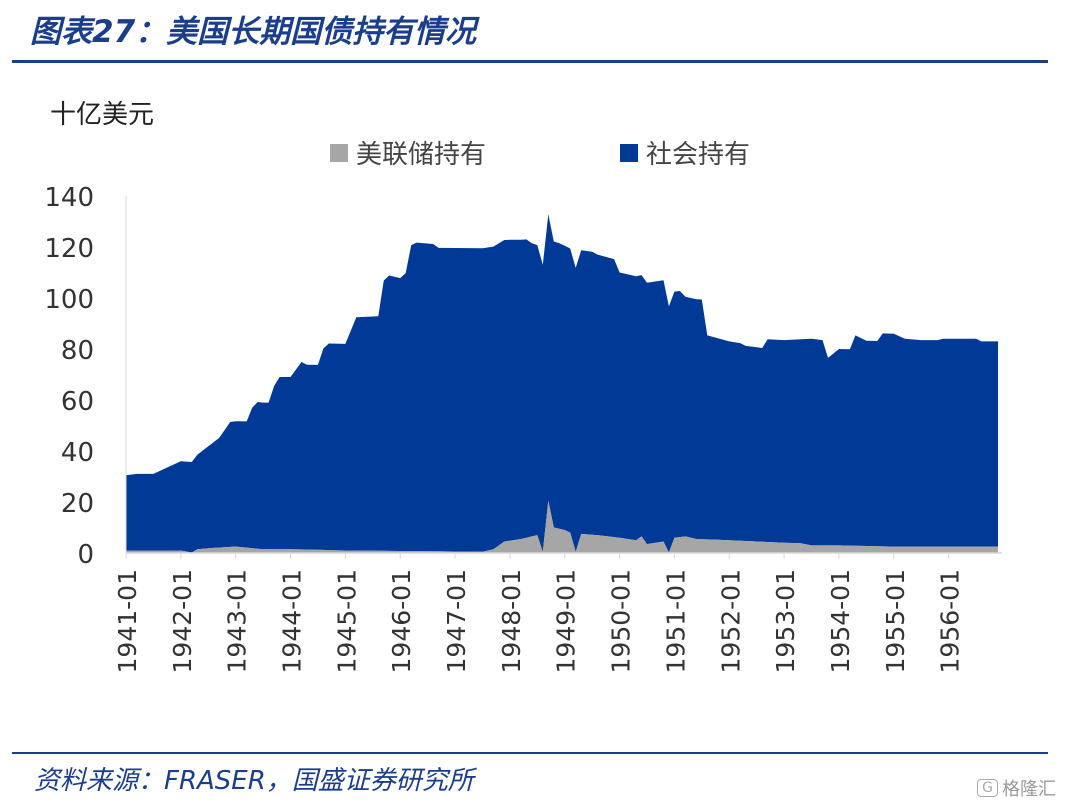 The height and width of the screenshot is (810, 1072). I want to click on x-tick-label: 1946-01, so click(401, 621).